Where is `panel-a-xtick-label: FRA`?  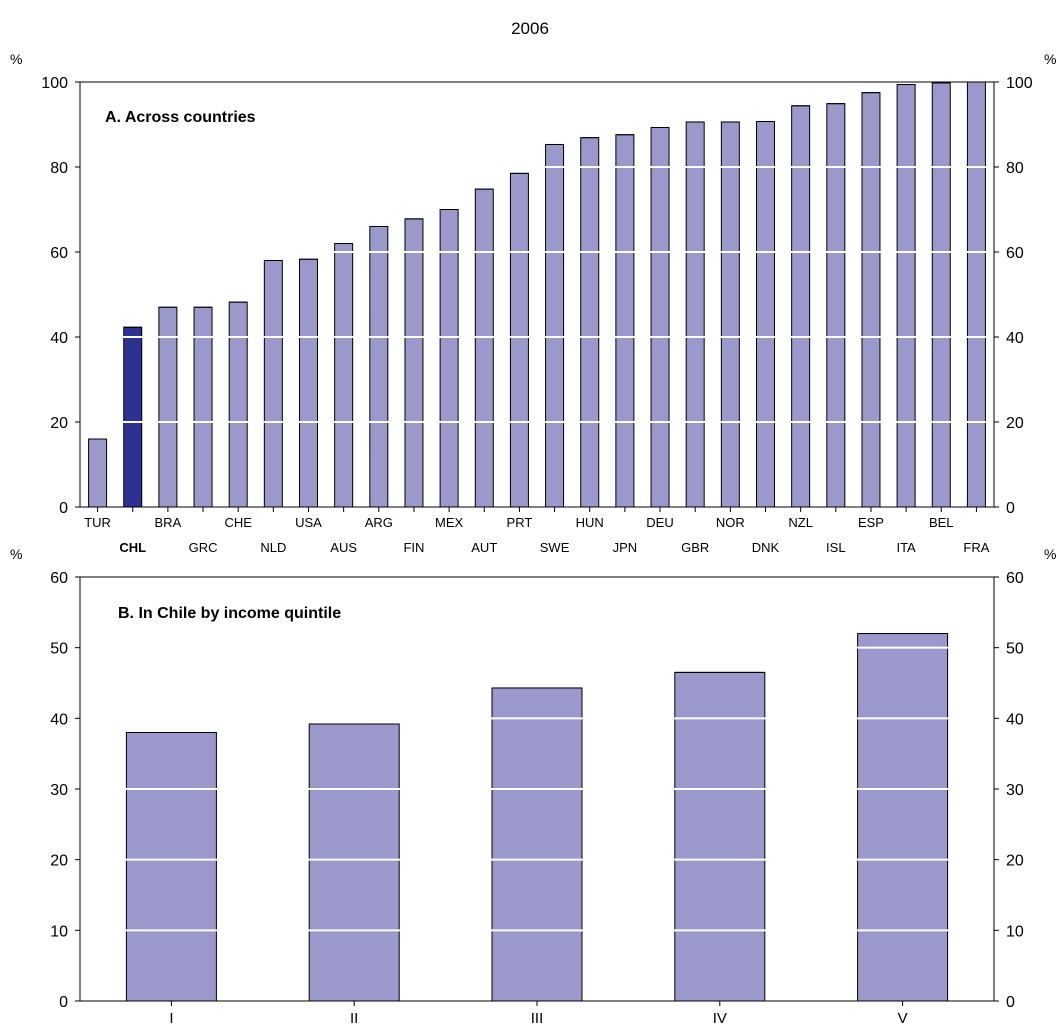 panel-a-xtick-label: FRA is located at coordinates (976, 547).